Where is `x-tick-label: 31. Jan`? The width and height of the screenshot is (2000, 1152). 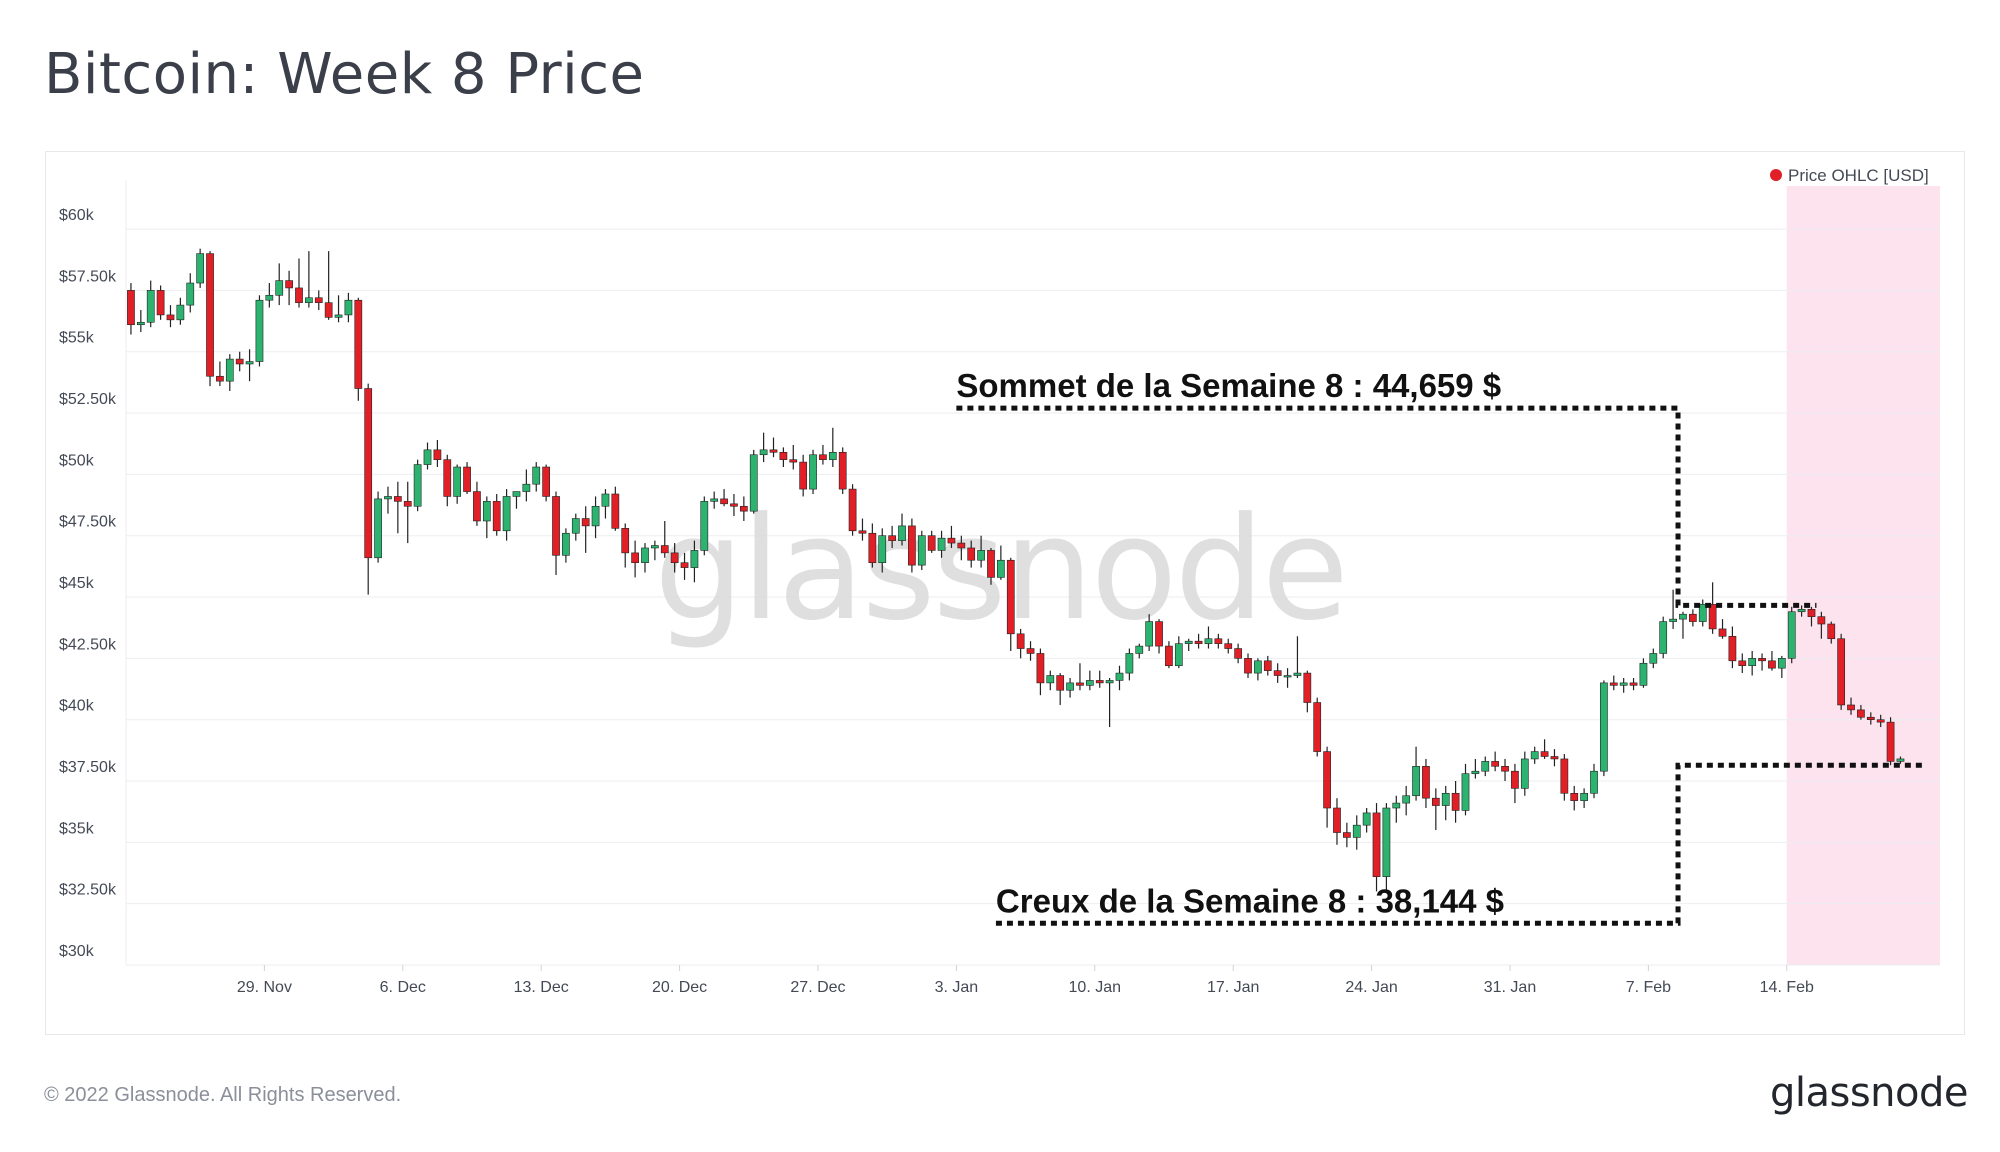 x-tick-label: 31. Jan is located at coordinates (1510, 987).